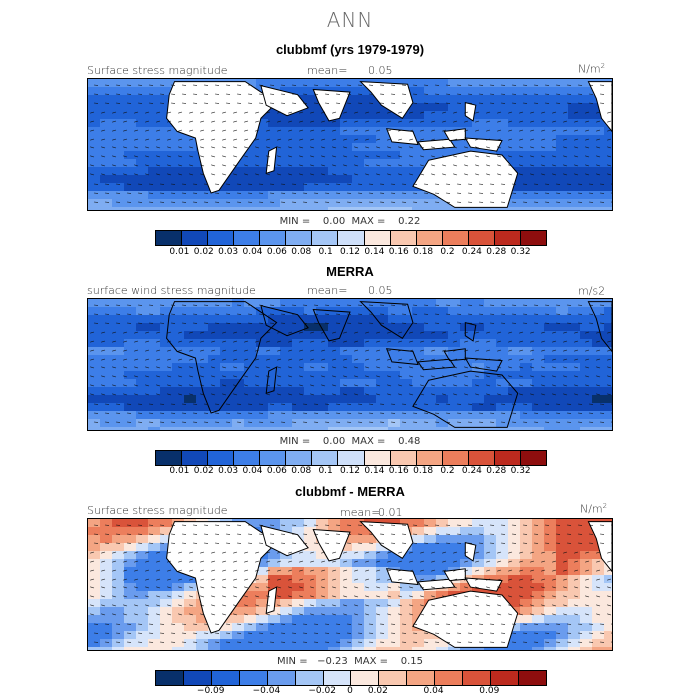  What do you see at coordinates (380, 290) in the screenshot?
I see `panel-2-mean-value: 0.05` at bounding box center [380, 290].